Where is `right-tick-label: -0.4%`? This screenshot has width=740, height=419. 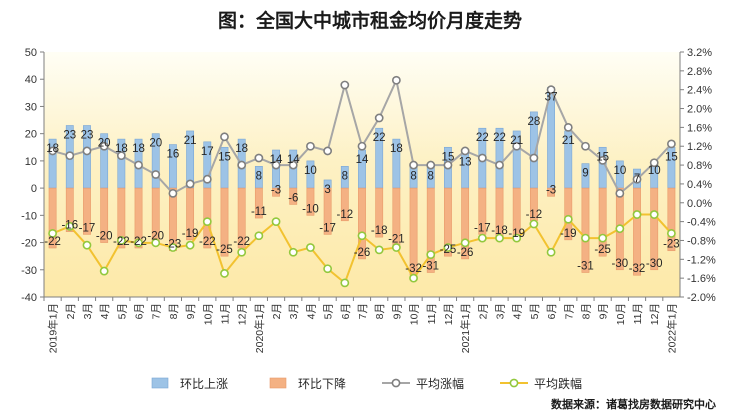 right-tick-label: -0.4% is located at coordinates (701, 223).